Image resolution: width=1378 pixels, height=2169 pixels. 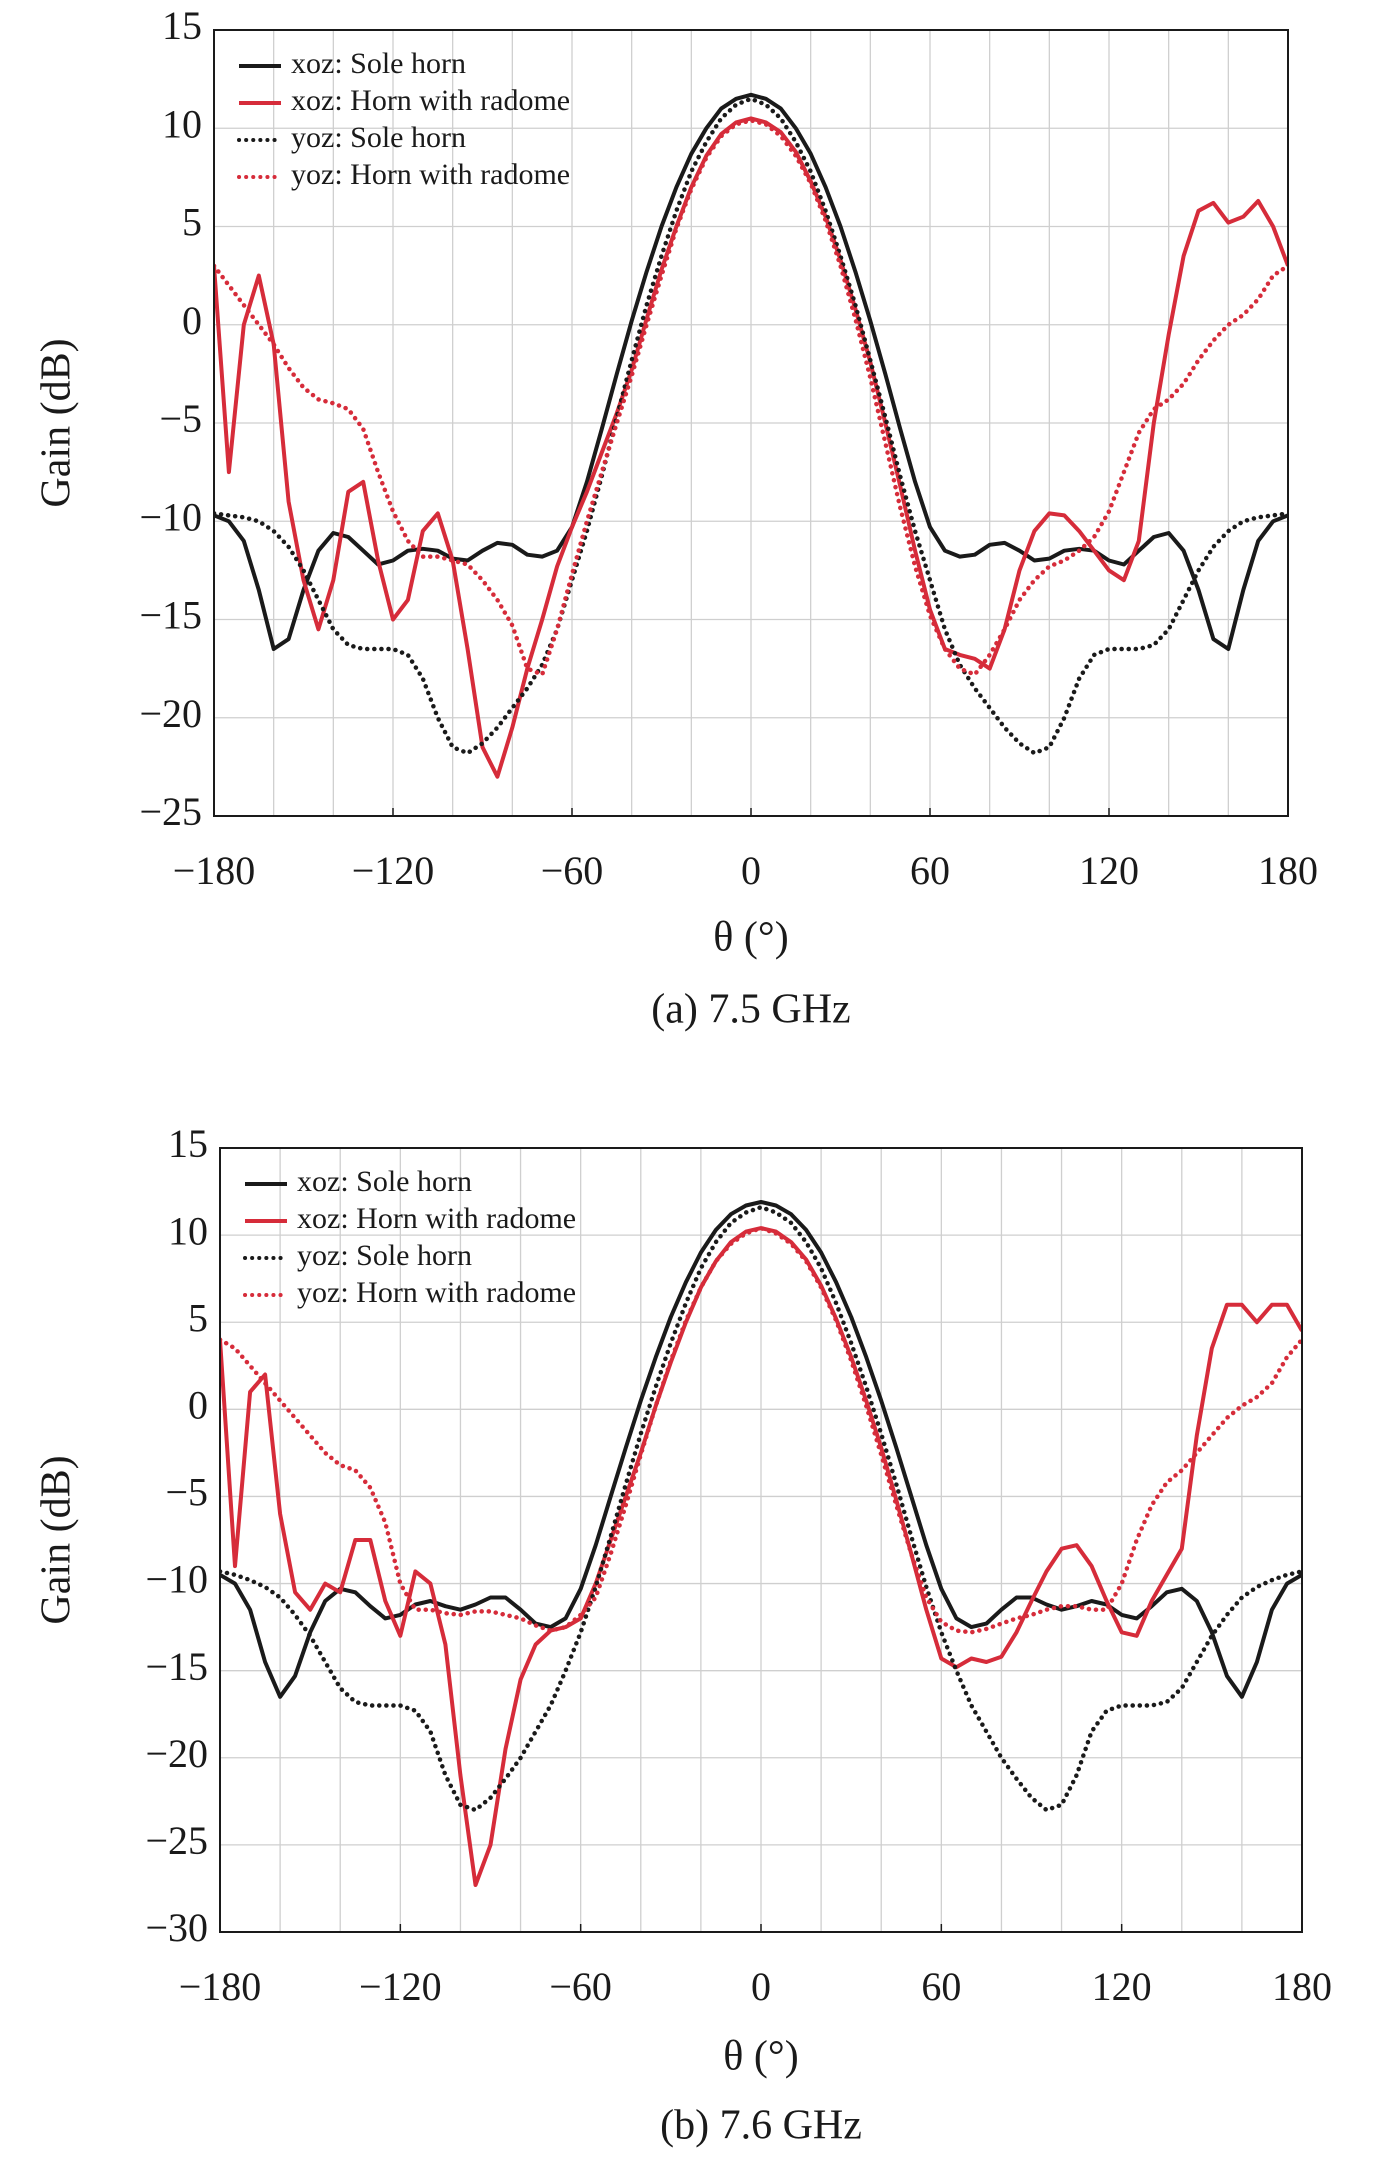 What do you see at coordinates (750, 1010) in the screenshot?
I see `chart-title: (a) 7.5 GHz` at bounding box center [750, 1010].